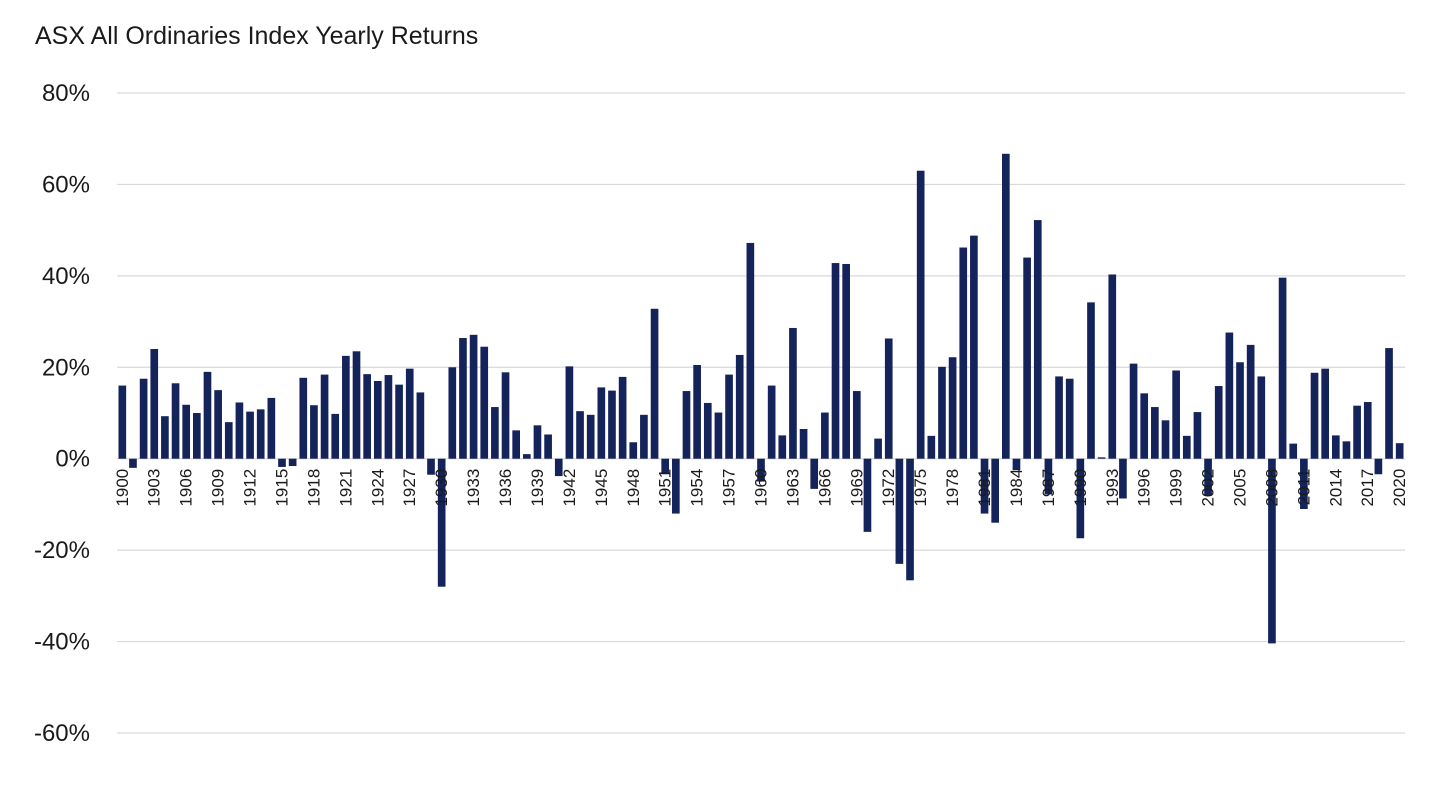 The height and width of the screenshot is (794, 1450). What do you see at coordinates (421, 425) in the screenshot?
I see `bar-1928` at bounding box center [421, 425].